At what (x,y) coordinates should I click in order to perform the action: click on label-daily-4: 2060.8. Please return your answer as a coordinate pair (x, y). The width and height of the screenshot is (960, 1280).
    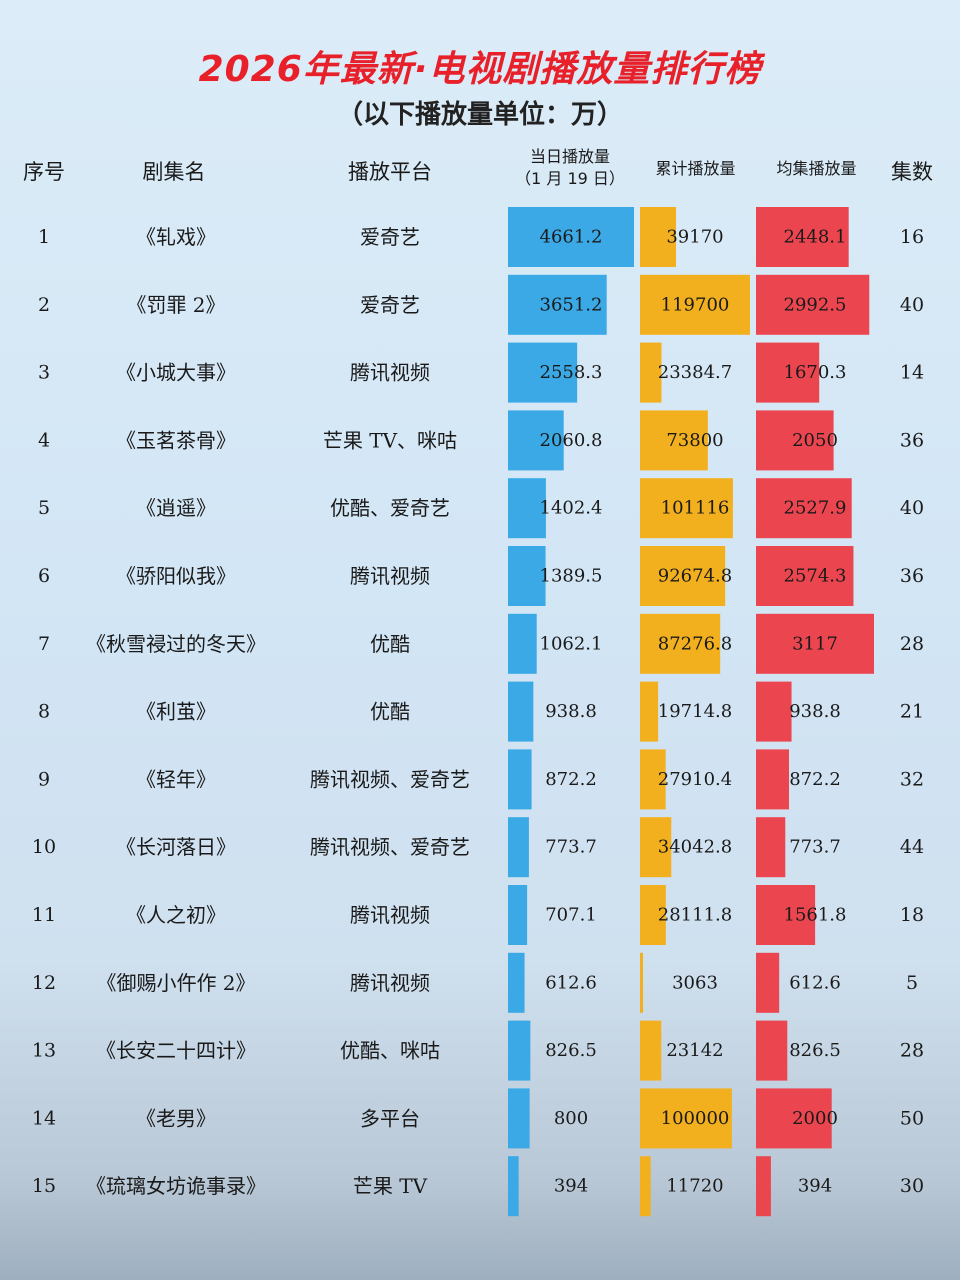
    Looking at the image, I should click on (571, 440).